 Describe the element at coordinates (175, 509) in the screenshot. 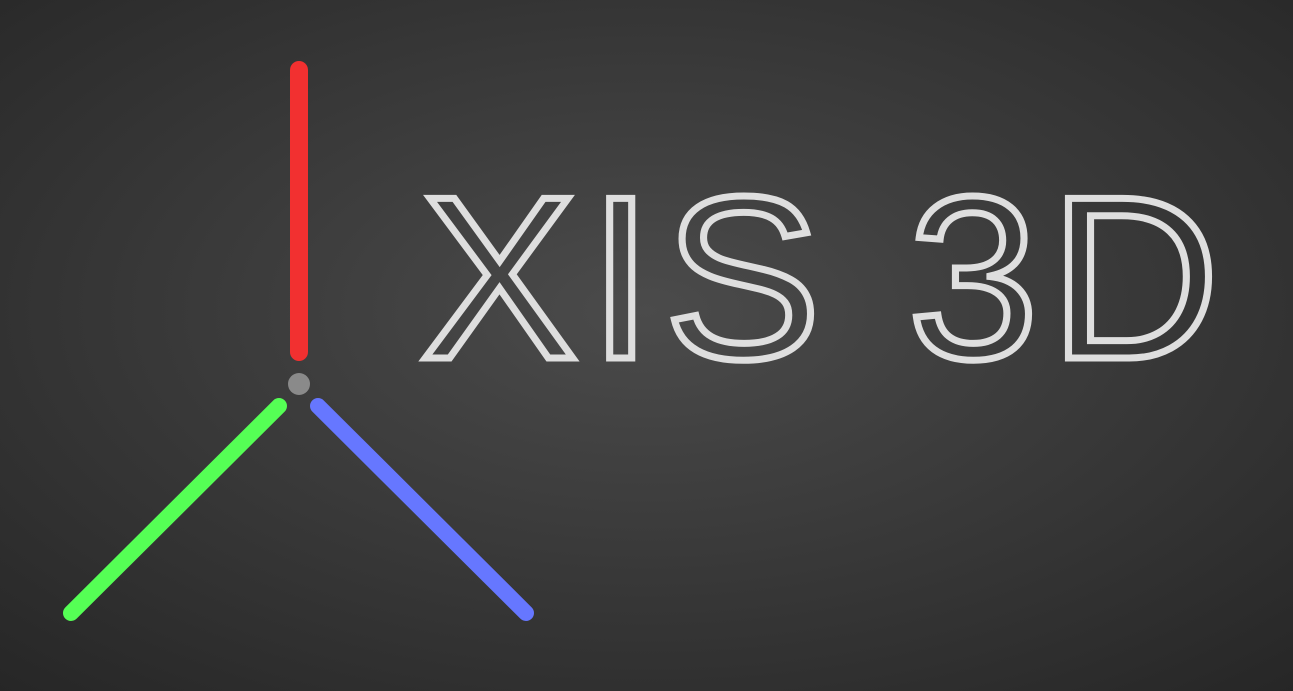

I see `axis-green` at that location.